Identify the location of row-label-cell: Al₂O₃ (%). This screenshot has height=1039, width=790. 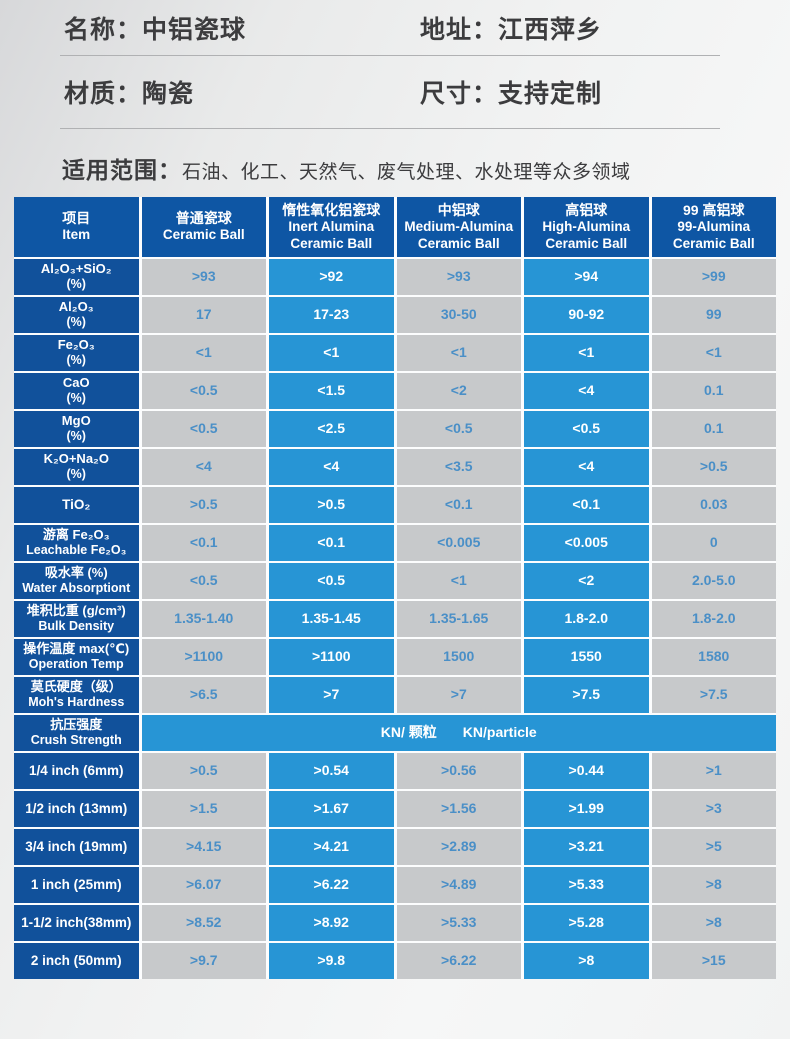
(76, 315).